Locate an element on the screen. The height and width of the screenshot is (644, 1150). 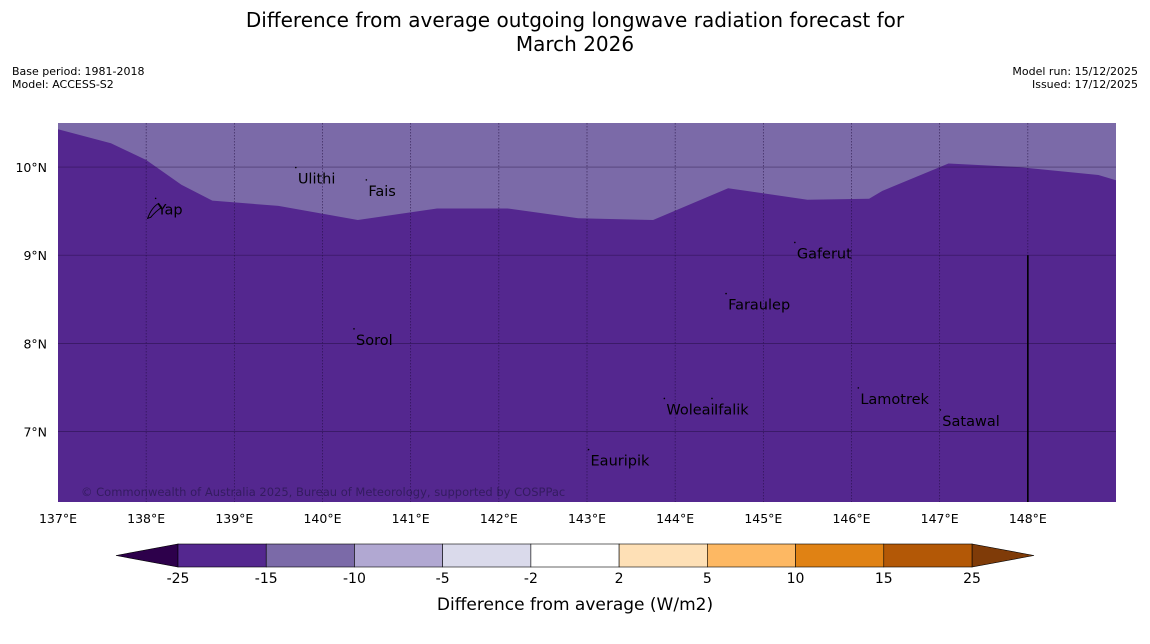
lon-tick-label: 141°E is located at coordinates (411, 518).